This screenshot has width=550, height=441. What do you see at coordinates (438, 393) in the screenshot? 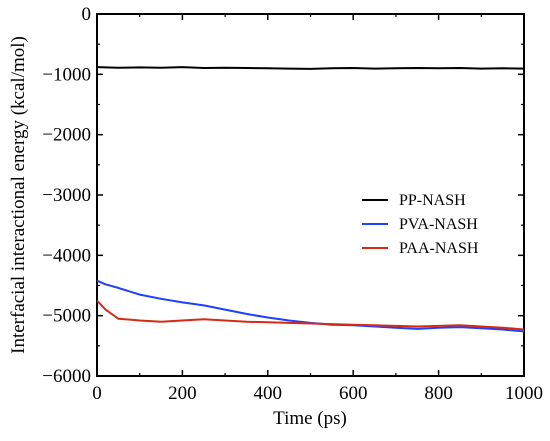
I see `x-tick-label: 800` at bounding box center [438, 393].